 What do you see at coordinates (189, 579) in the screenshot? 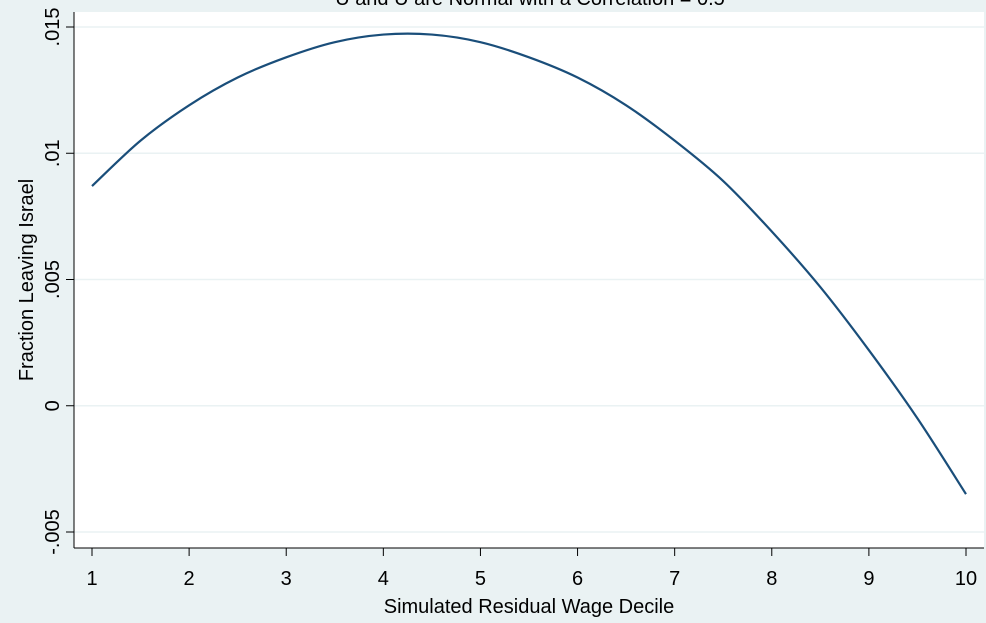
I see `x-tick-label: 2` at bounding box center [189, 579].